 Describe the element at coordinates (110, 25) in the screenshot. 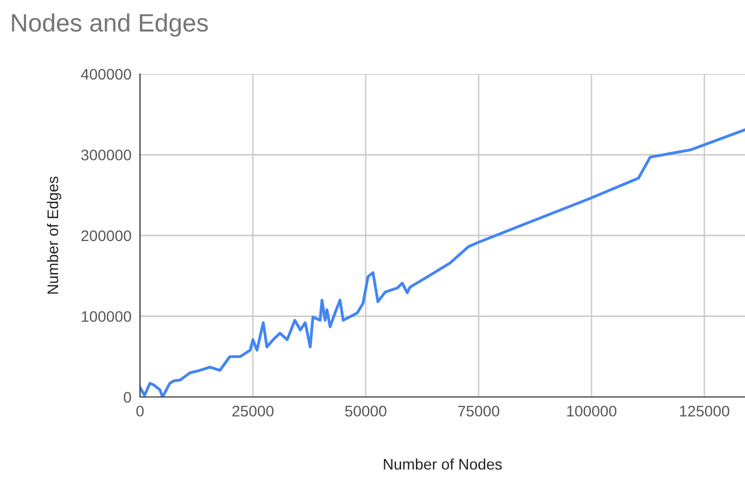

I see `chart-title: Nodes and Edges` at that location.